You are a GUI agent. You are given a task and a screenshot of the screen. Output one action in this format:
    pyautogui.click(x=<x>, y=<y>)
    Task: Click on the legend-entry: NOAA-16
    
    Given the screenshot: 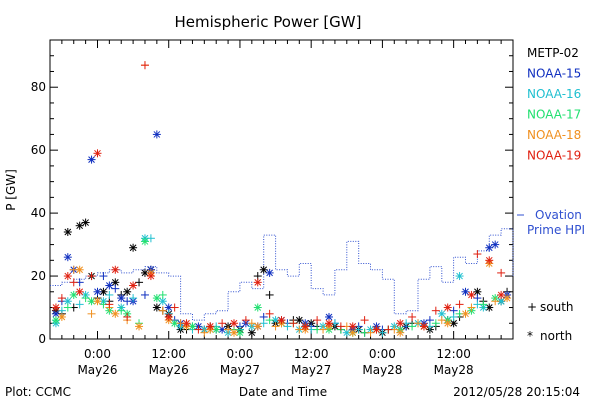 What is the action you would take?
    pyautogui.click(x=554, y=94)
    